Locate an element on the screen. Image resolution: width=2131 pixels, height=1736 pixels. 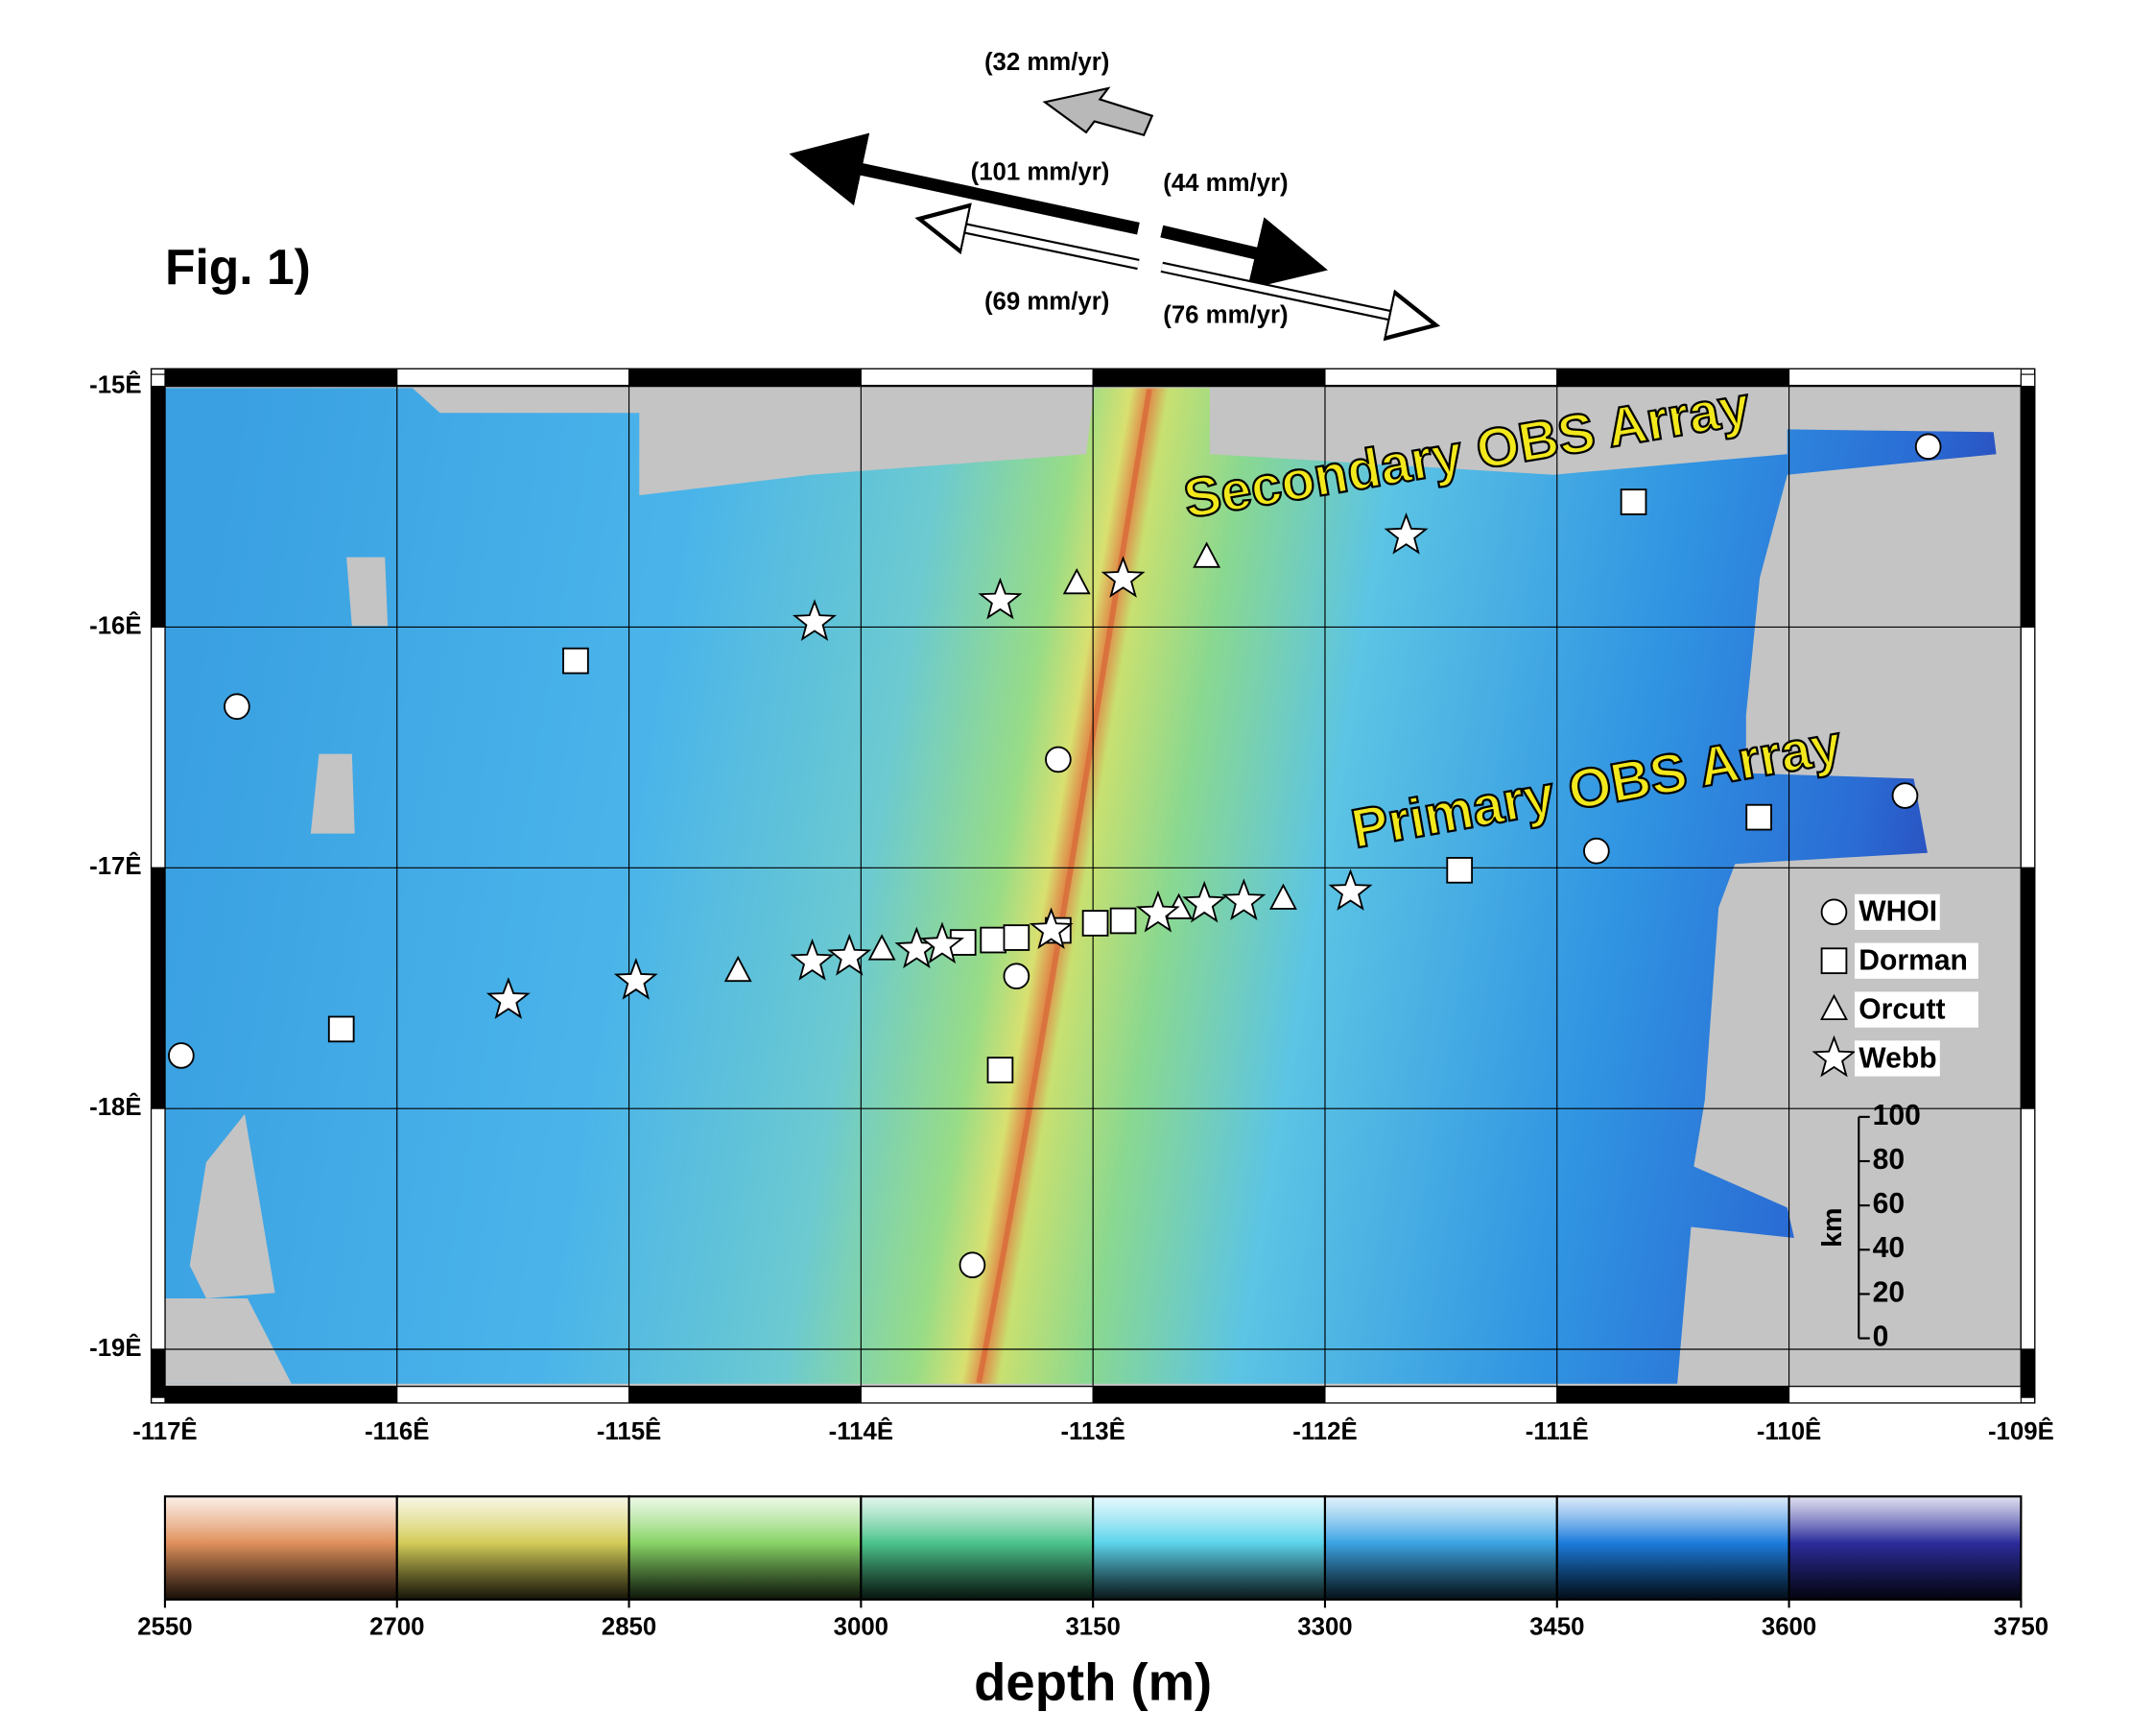
colorbar-label: depth (m) is located at coordinates (1093, 1682).